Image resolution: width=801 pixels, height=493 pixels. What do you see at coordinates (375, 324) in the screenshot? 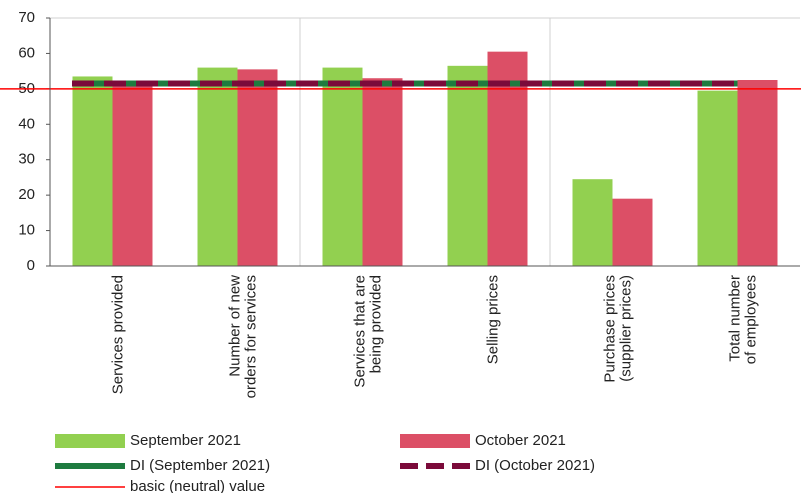
I see `x-tick-label-line: being provided` at bounding box center [375, 324].